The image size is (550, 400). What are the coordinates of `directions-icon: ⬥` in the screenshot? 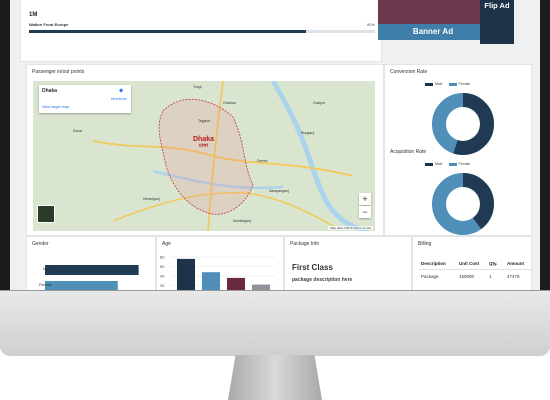 It's located at (121, 91).